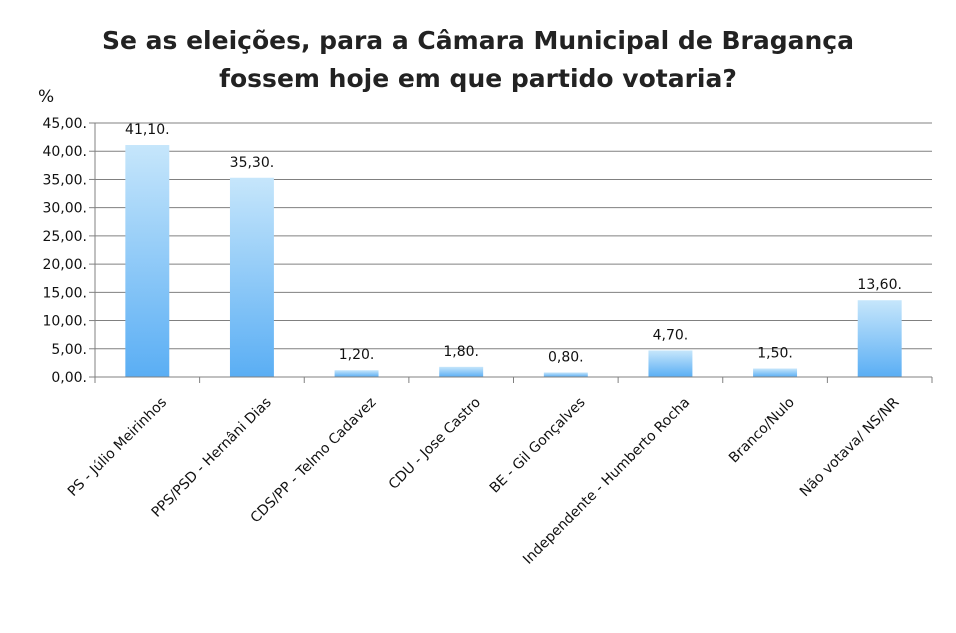 The height and width of the screenshot is (633, 956). I want to click on x-tick-label: Independente - Humberto Rocha, so click(606, 481).